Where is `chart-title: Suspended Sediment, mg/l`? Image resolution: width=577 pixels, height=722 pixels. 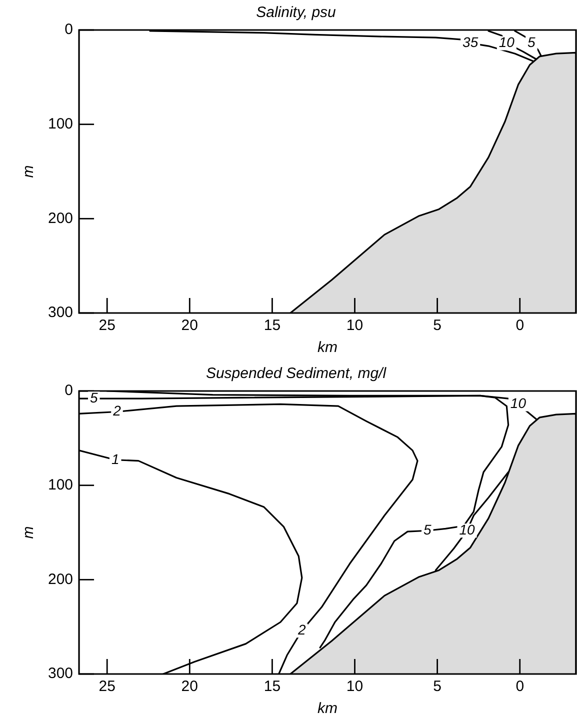
chart-title: Suspended Sediment, mg/l is located at coordinates (296, 373).